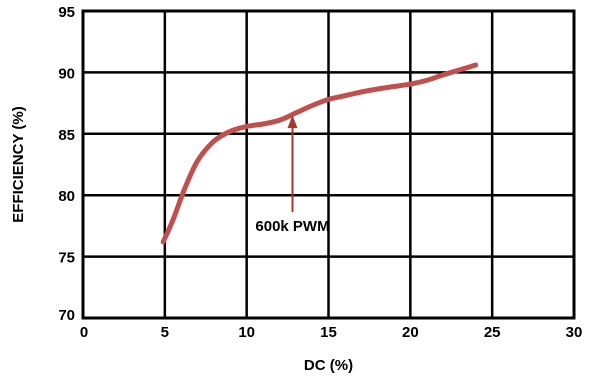 The width and height of the screenshot is (594, 376). I want to click on y-tick-label: 80, so click(66, 196).